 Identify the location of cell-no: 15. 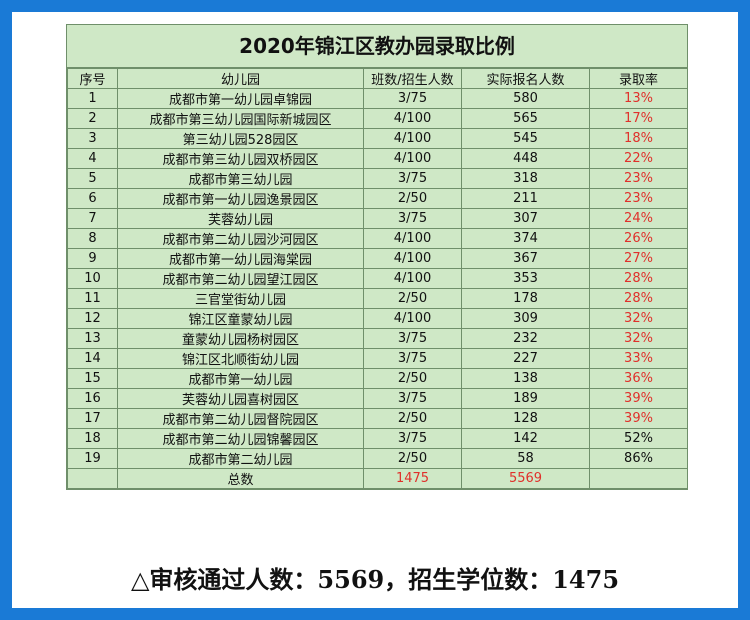
(92, 378).